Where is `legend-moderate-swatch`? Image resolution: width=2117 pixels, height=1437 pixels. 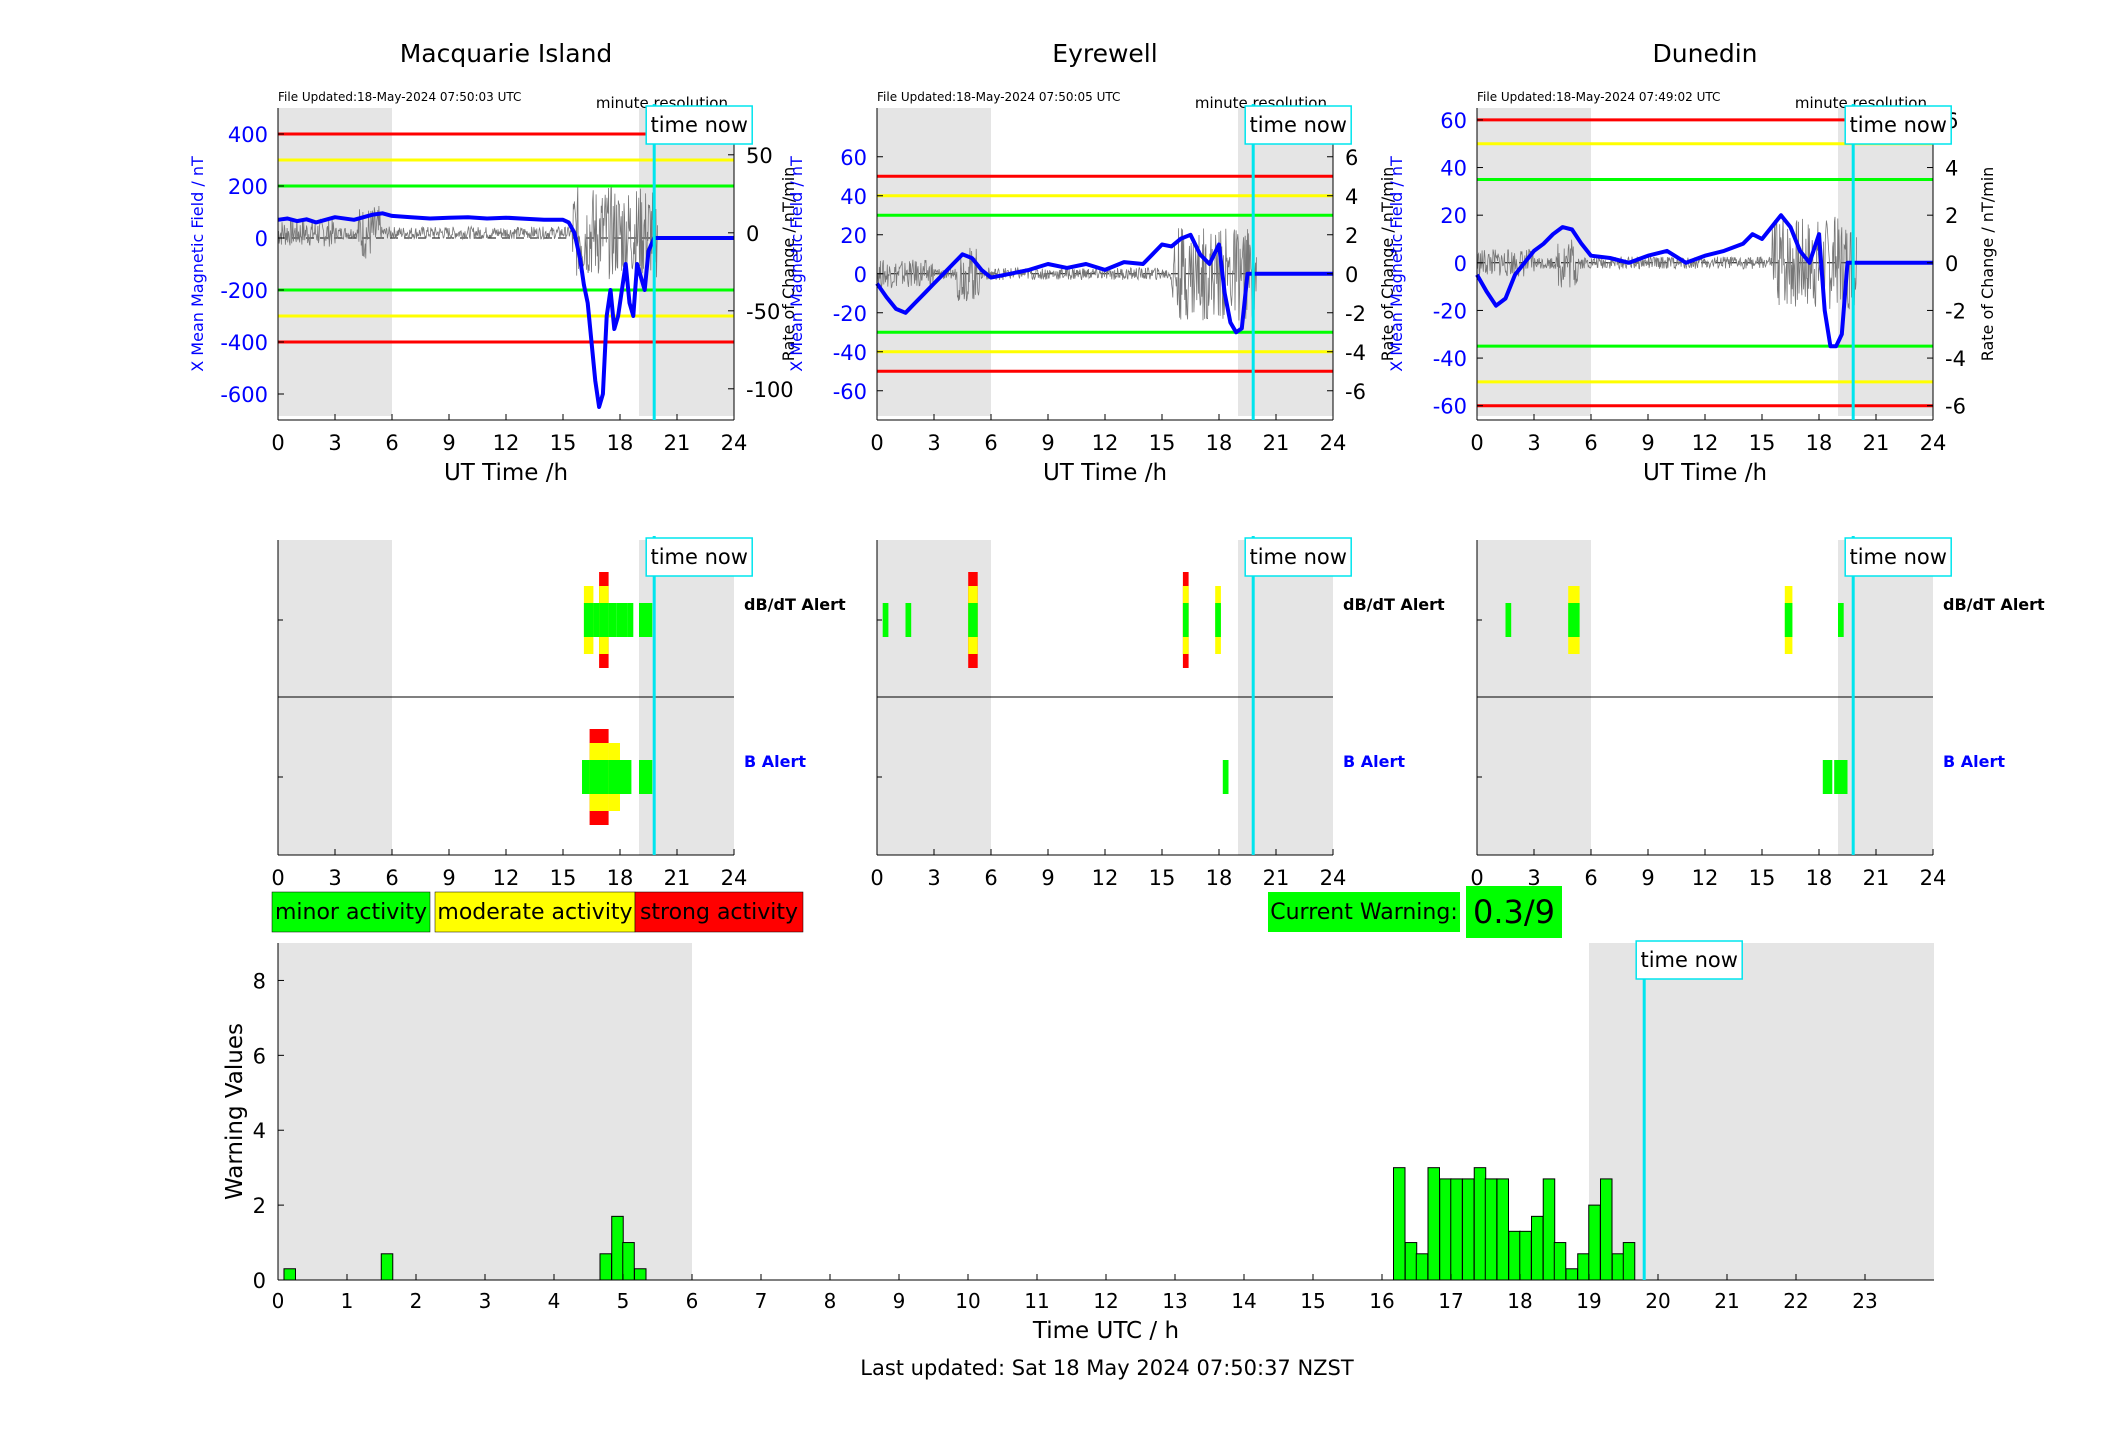
legend-moderate-swatch is located at coordinates (535, 912).